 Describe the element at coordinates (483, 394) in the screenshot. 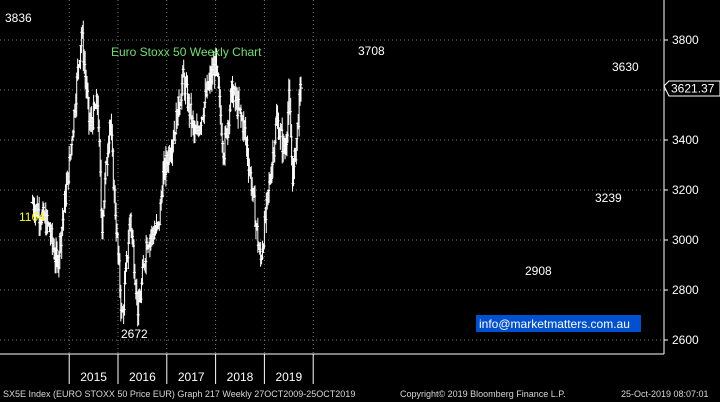

I see `footer-copyright: Copyright© 2019 Bloomberg Finance L.P.` at that location.